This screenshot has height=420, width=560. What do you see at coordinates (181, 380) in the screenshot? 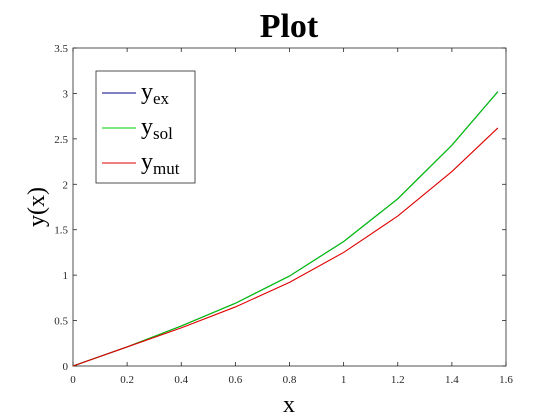
I see `x-tick-label: 0.4` at bounding box center [181, 380].